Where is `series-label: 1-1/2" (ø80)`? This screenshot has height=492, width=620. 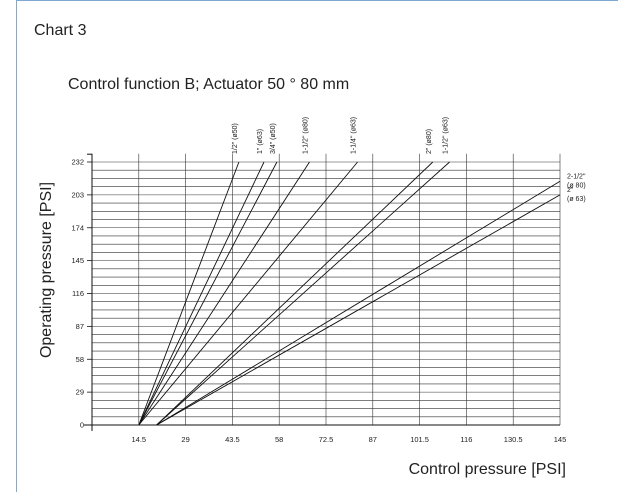
series-label: 1-1/2" (ø80) is located at coordinates (306, 135).